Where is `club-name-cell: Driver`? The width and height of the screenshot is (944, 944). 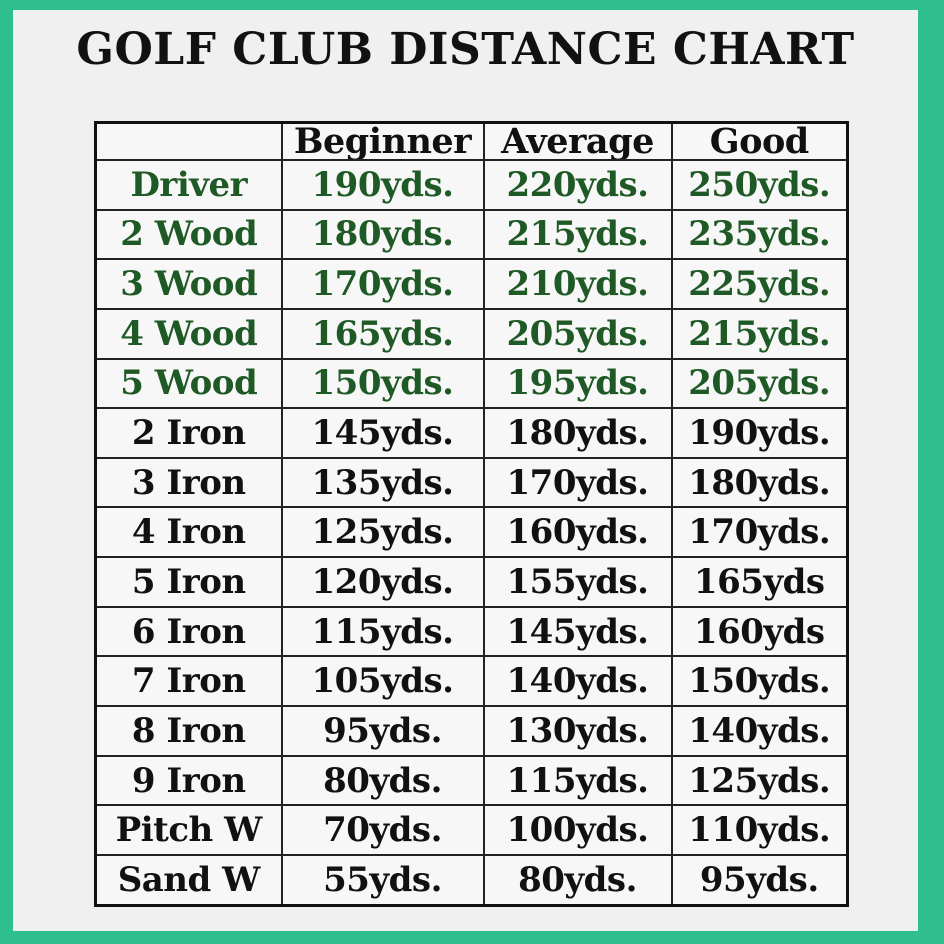 club-name-cell: Driver is located at coordinates (188, 185).